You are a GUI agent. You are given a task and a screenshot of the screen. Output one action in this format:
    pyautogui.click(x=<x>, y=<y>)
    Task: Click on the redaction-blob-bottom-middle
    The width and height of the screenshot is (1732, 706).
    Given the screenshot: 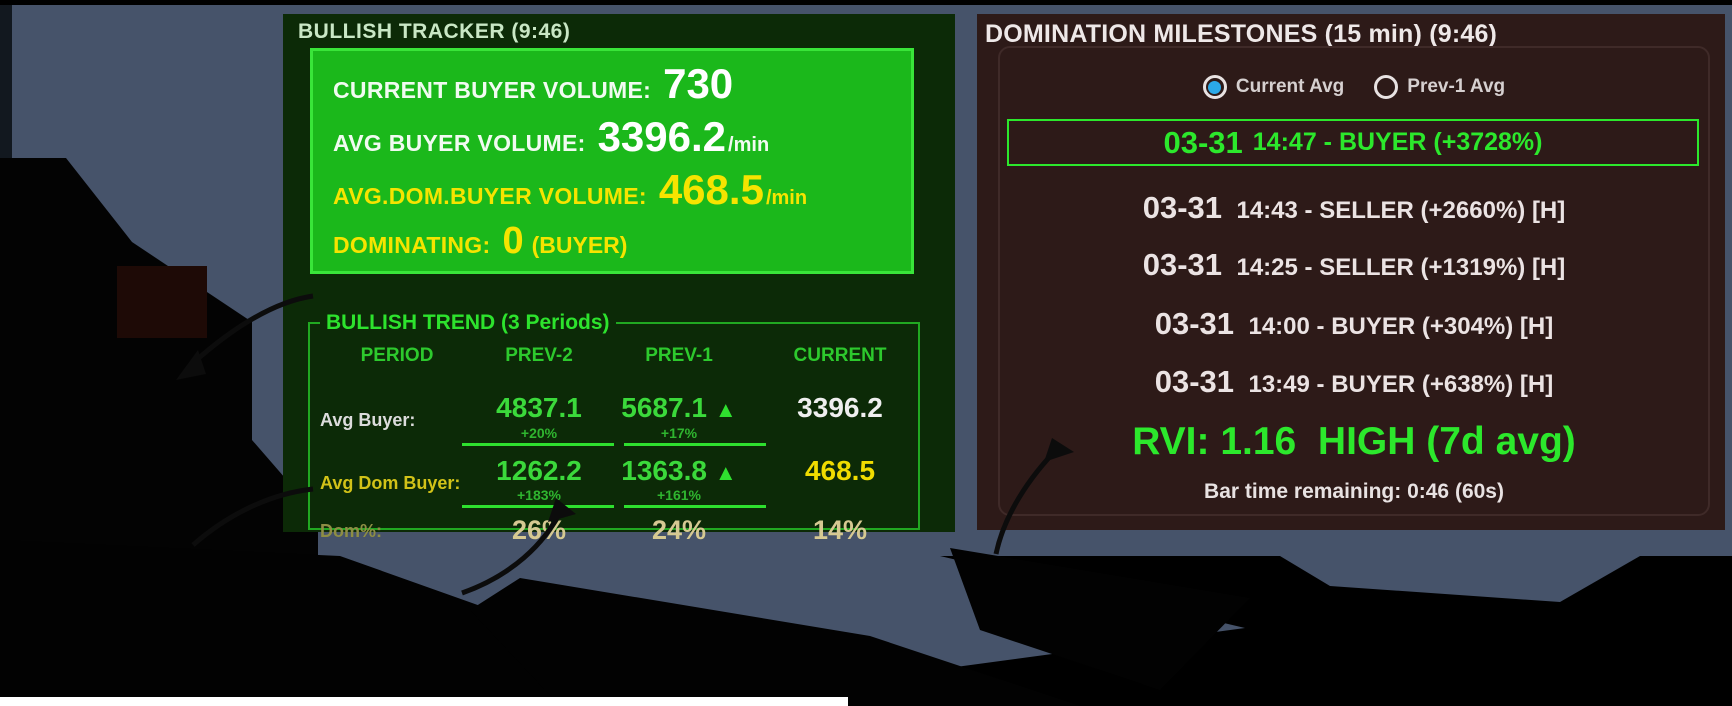 What is the action you would take?
    pyautogui.click(x=775, y=642)
    